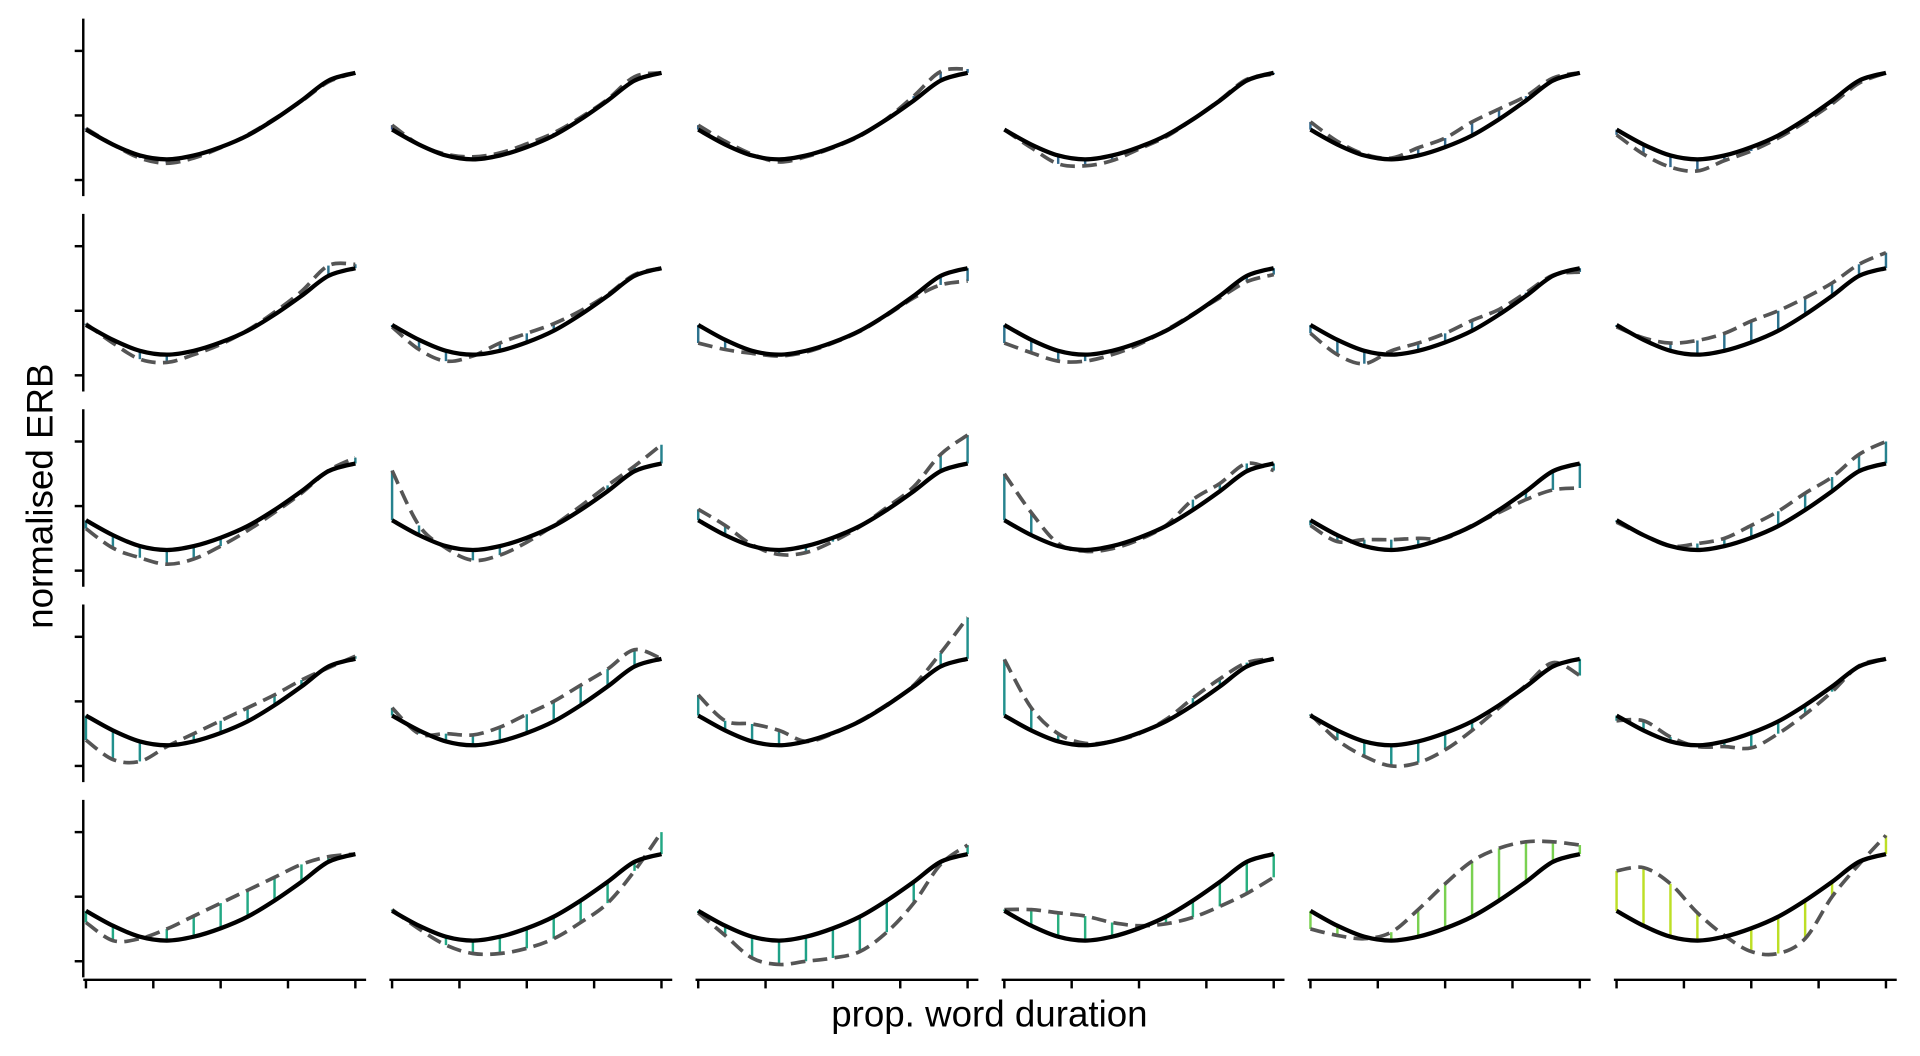 This screenshot has width=1920, height=1056. What do you see at coordinates (989, 1013) in the screenshot?
I see `x-axis-label: prop. word duration` at bounding box center [989, 1013].